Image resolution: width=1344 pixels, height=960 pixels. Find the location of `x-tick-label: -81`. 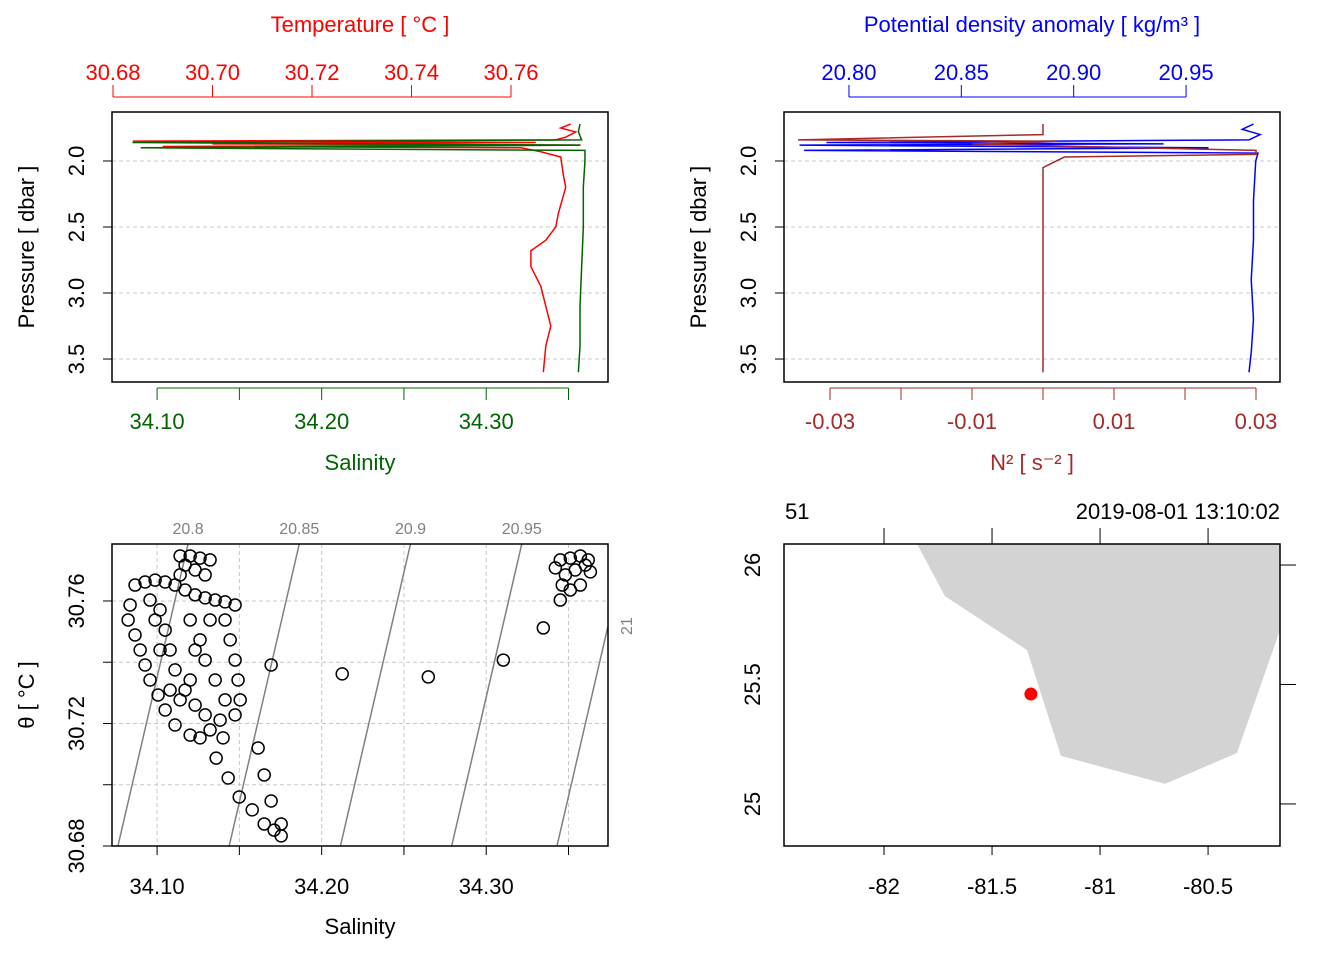

x-tick-label: -81 is located at coordinates (1100, 886).